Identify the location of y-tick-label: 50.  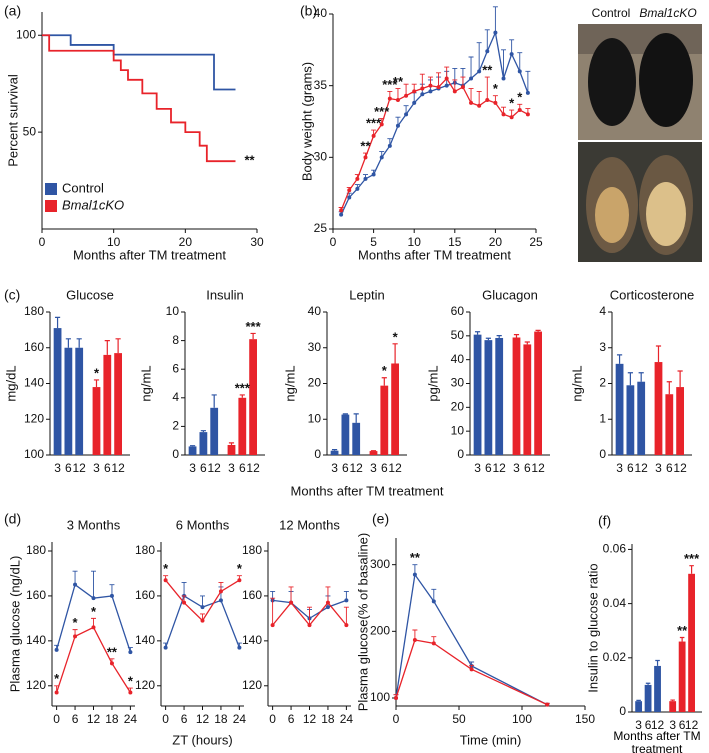
(30, 131).